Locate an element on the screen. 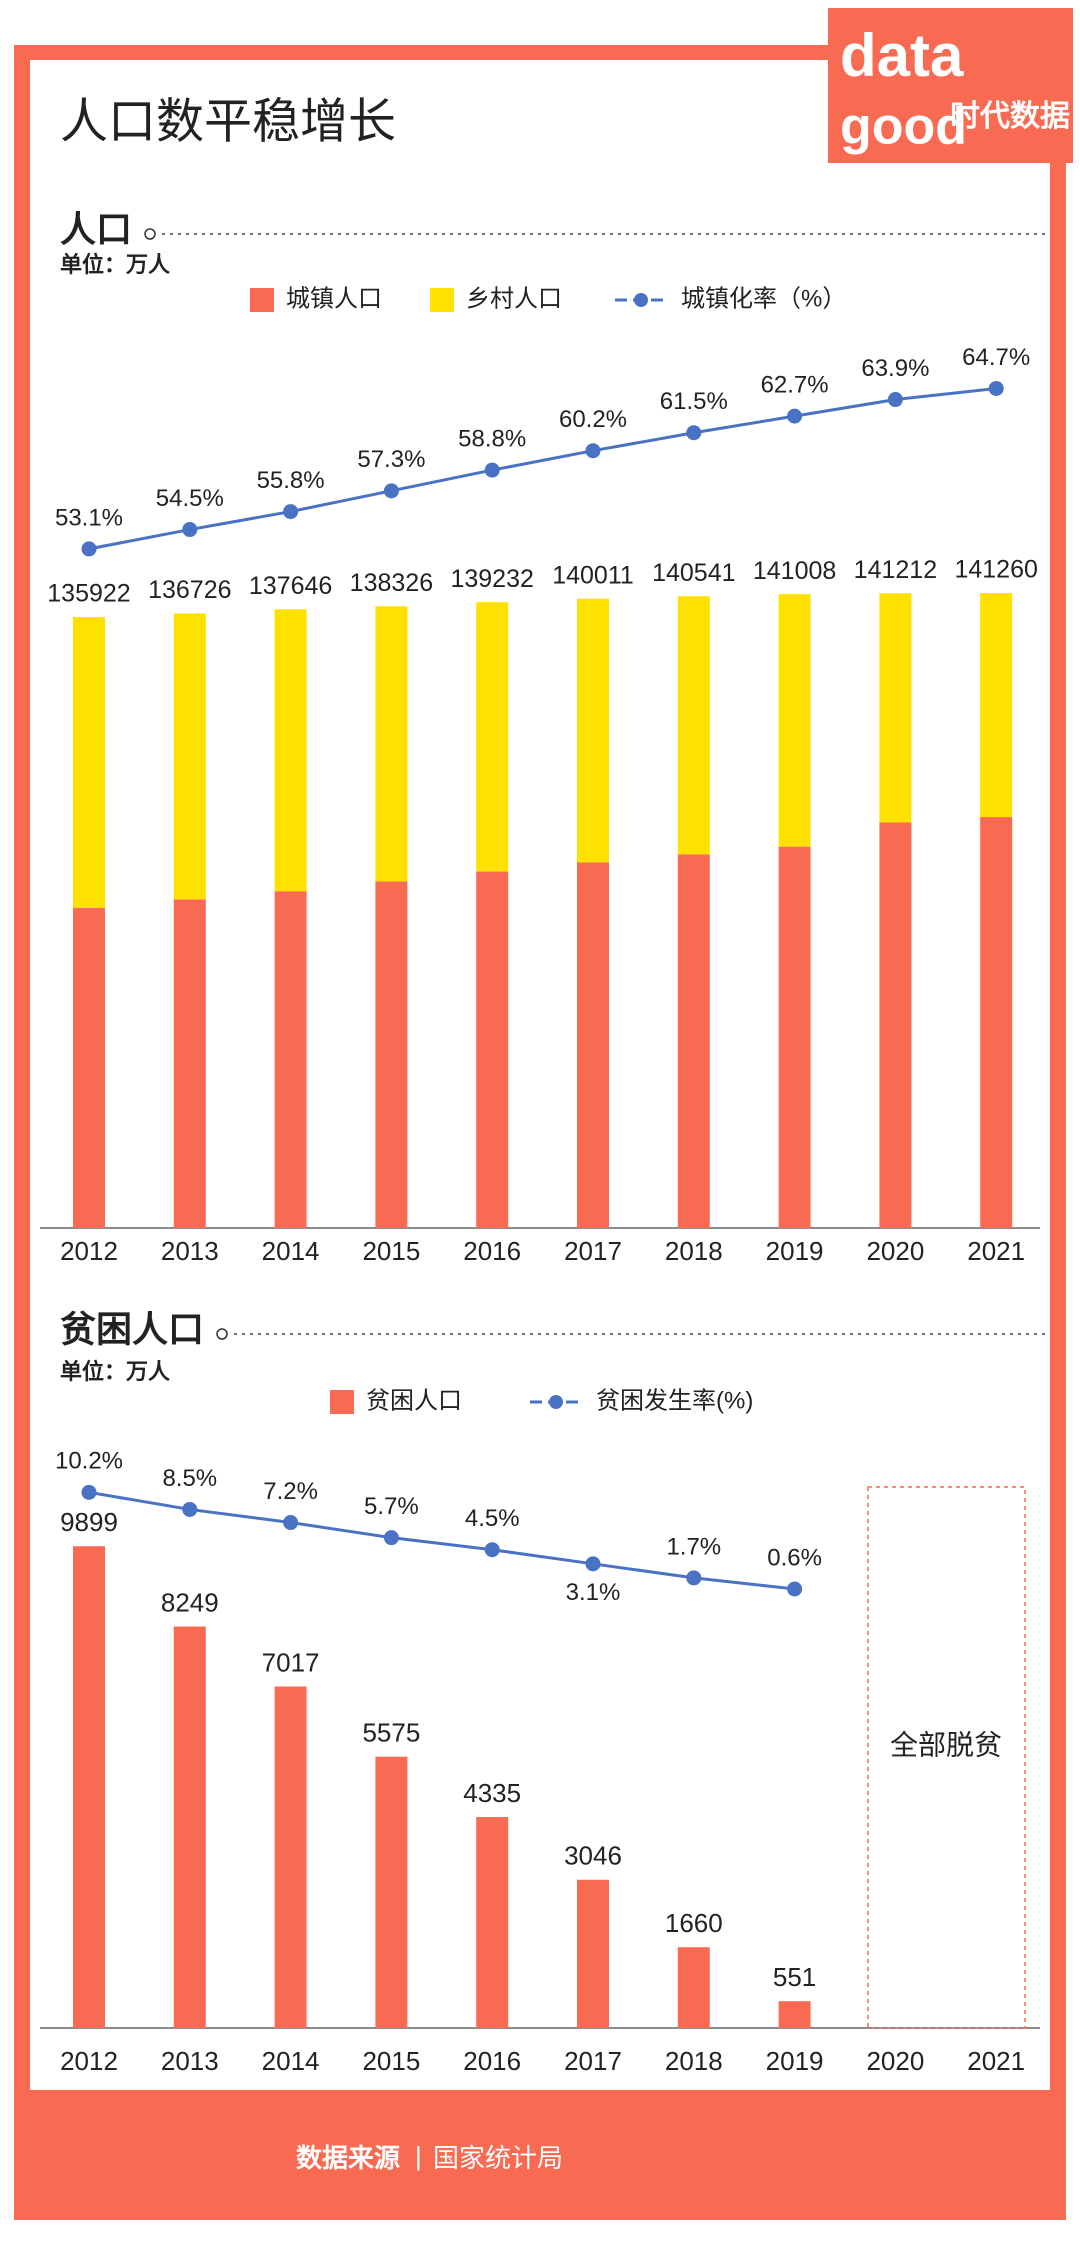 Image resolution: width=1080 pixels, height=2242 pixels. total-label: 137646 is located at coordinates (290, 586).